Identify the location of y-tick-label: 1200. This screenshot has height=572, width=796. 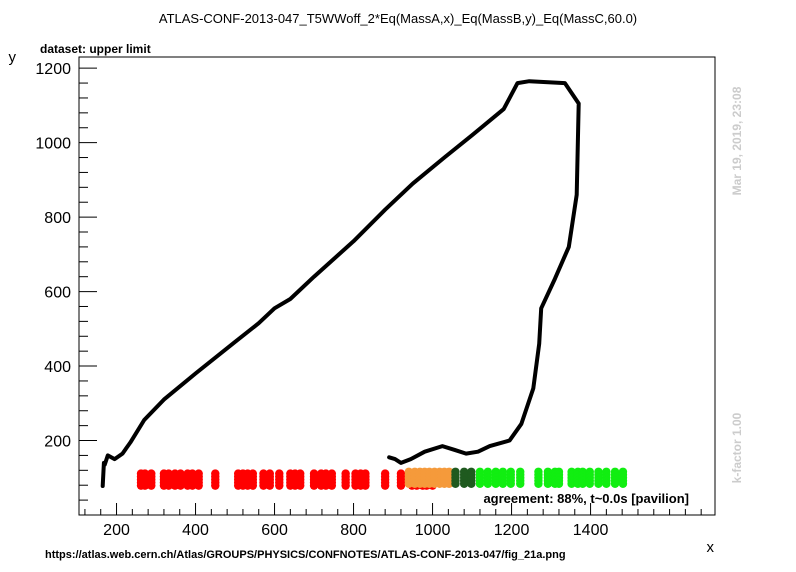
(53, 69).